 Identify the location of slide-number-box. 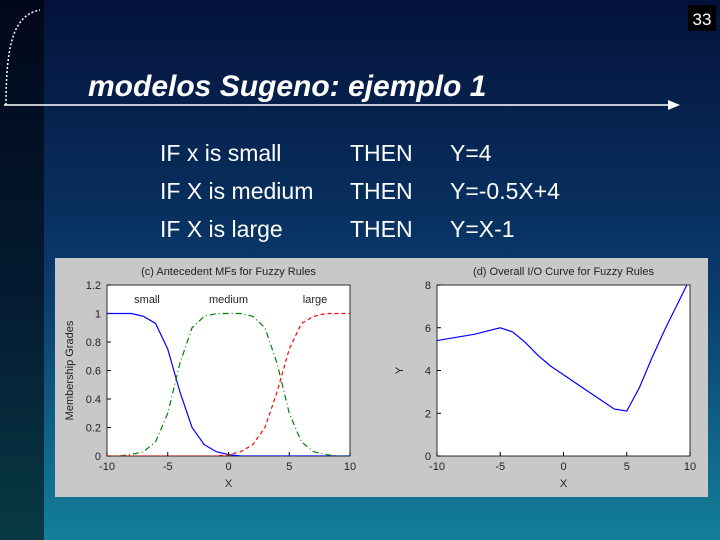
(702, 18).